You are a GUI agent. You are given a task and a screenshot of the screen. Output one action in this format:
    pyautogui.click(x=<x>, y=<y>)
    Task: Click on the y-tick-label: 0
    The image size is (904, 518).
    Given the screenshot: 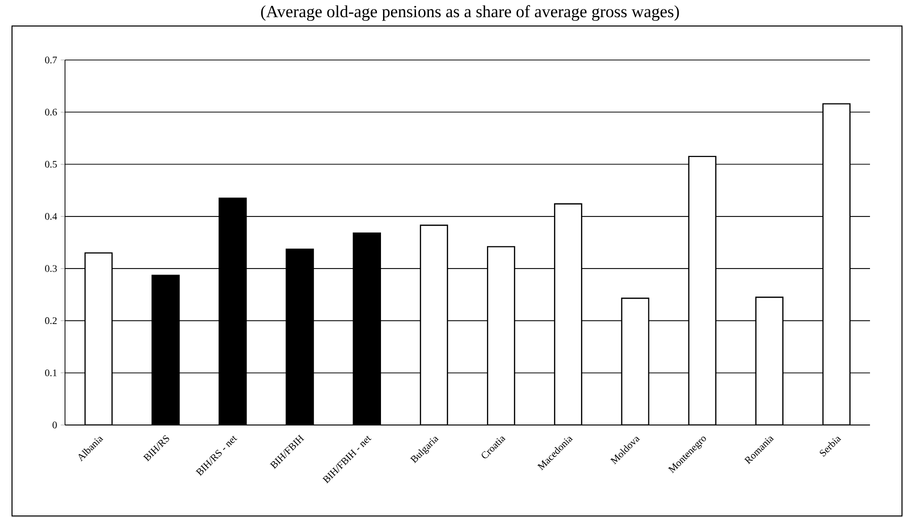 What is the action you would take?
    pyautogui.click(x=54, y=425)
    